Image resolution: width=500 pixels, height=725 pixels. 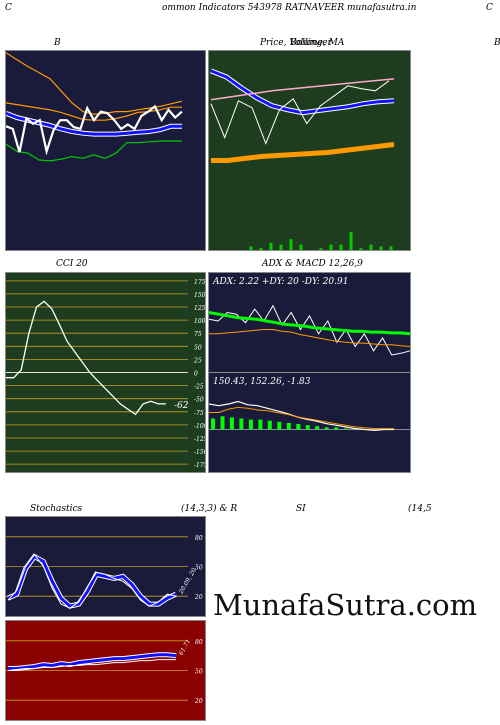 I want to click on header-left-char: C, so click(x=8, y=8).